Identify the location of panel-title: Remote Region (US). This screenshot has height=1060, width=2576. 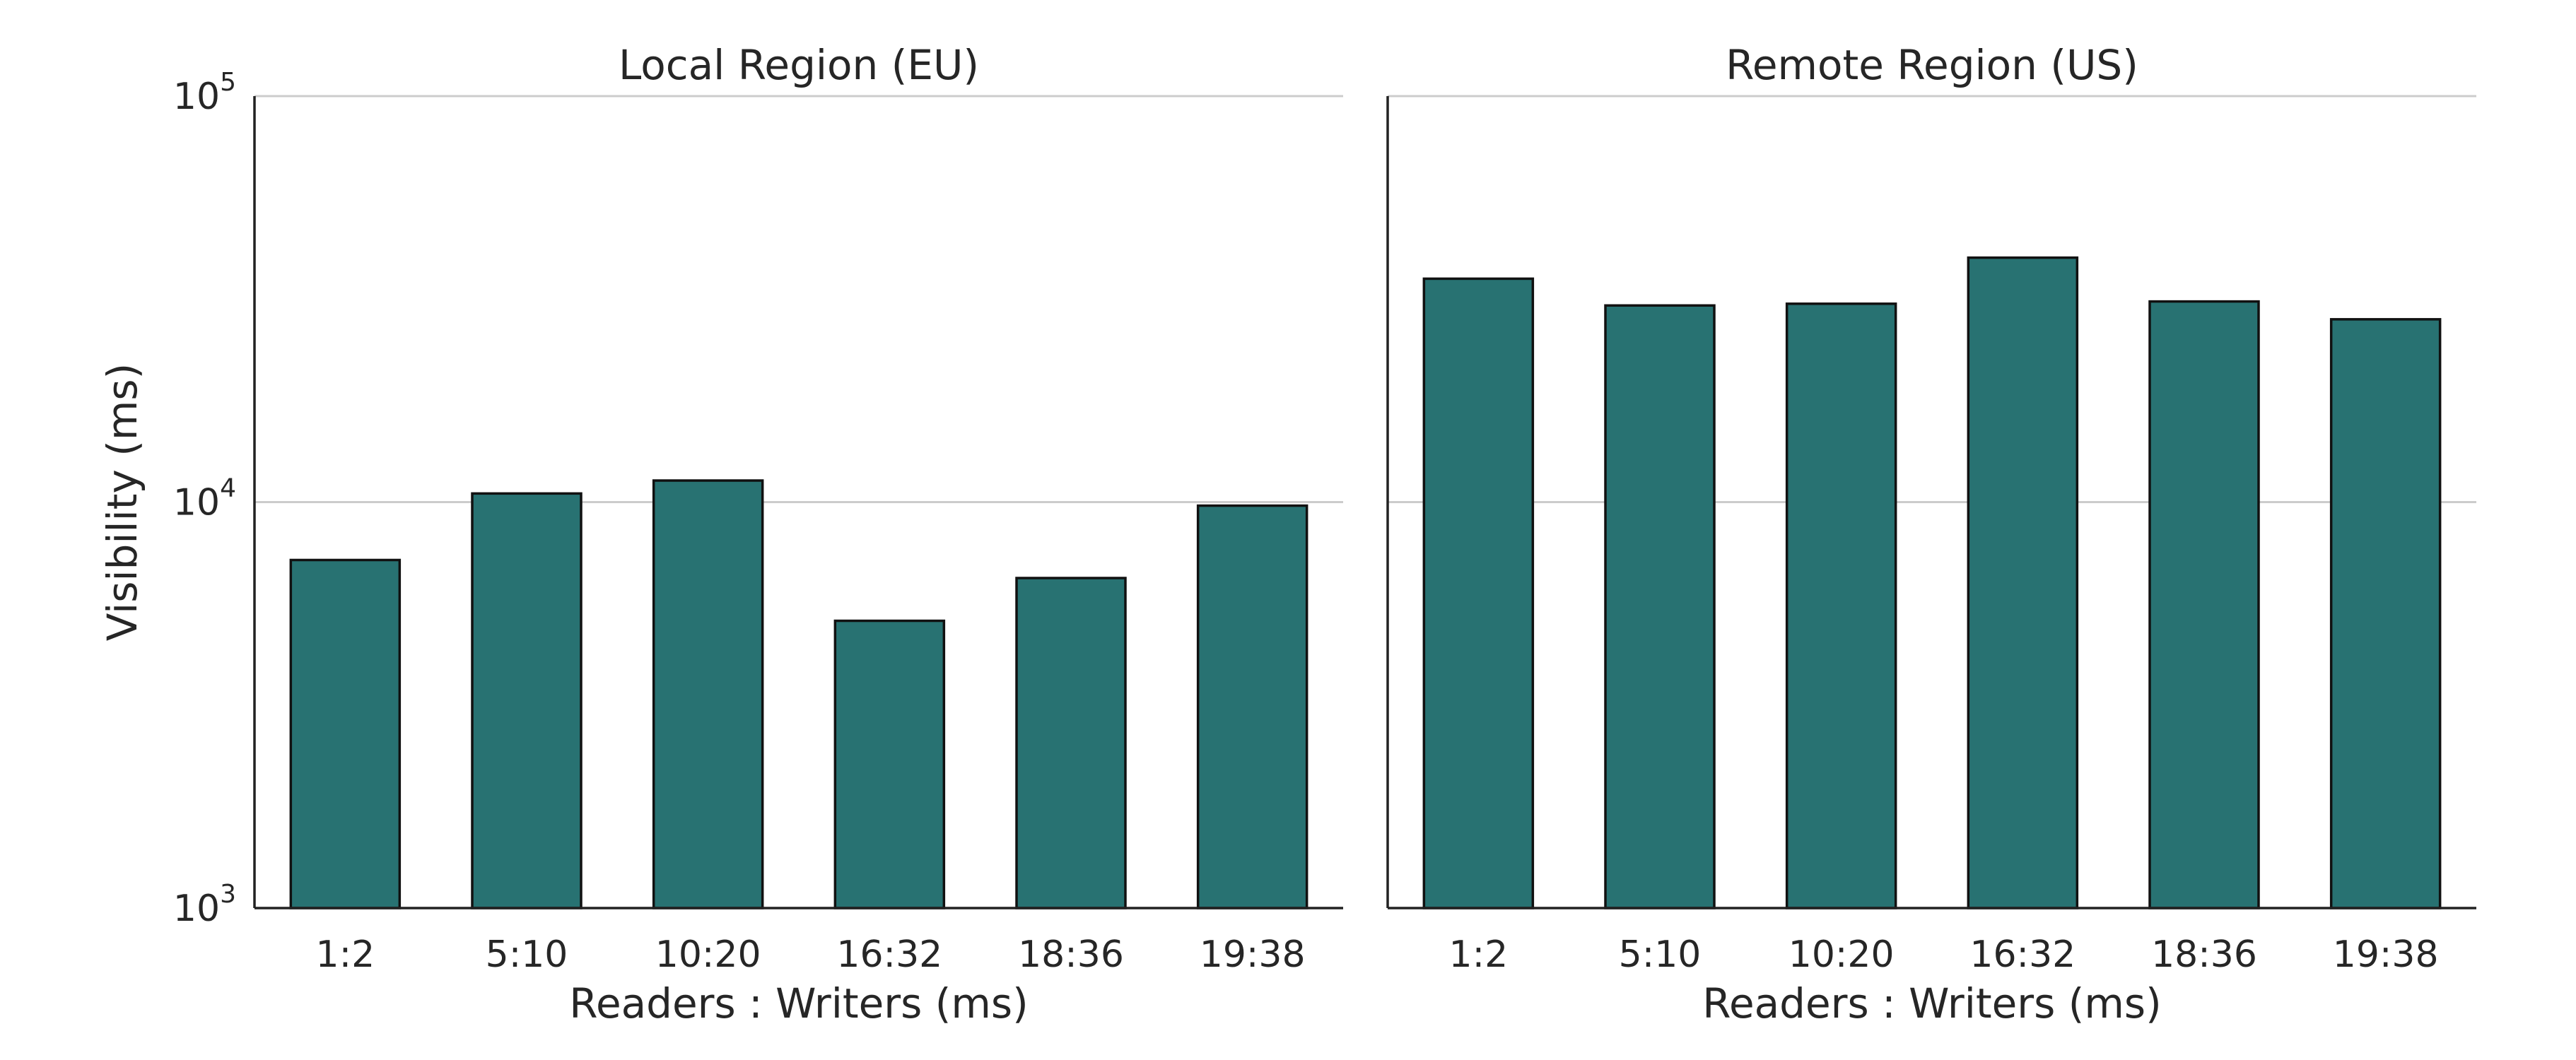
(1932, 65).